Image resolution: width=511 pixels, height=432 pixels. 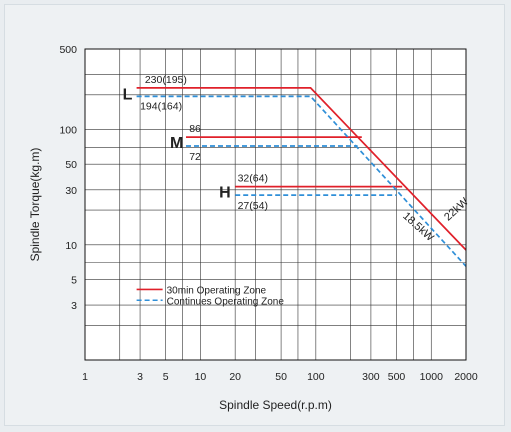 I want to click on annotation-h-upper: 32(64), so click(x=253, y=179).